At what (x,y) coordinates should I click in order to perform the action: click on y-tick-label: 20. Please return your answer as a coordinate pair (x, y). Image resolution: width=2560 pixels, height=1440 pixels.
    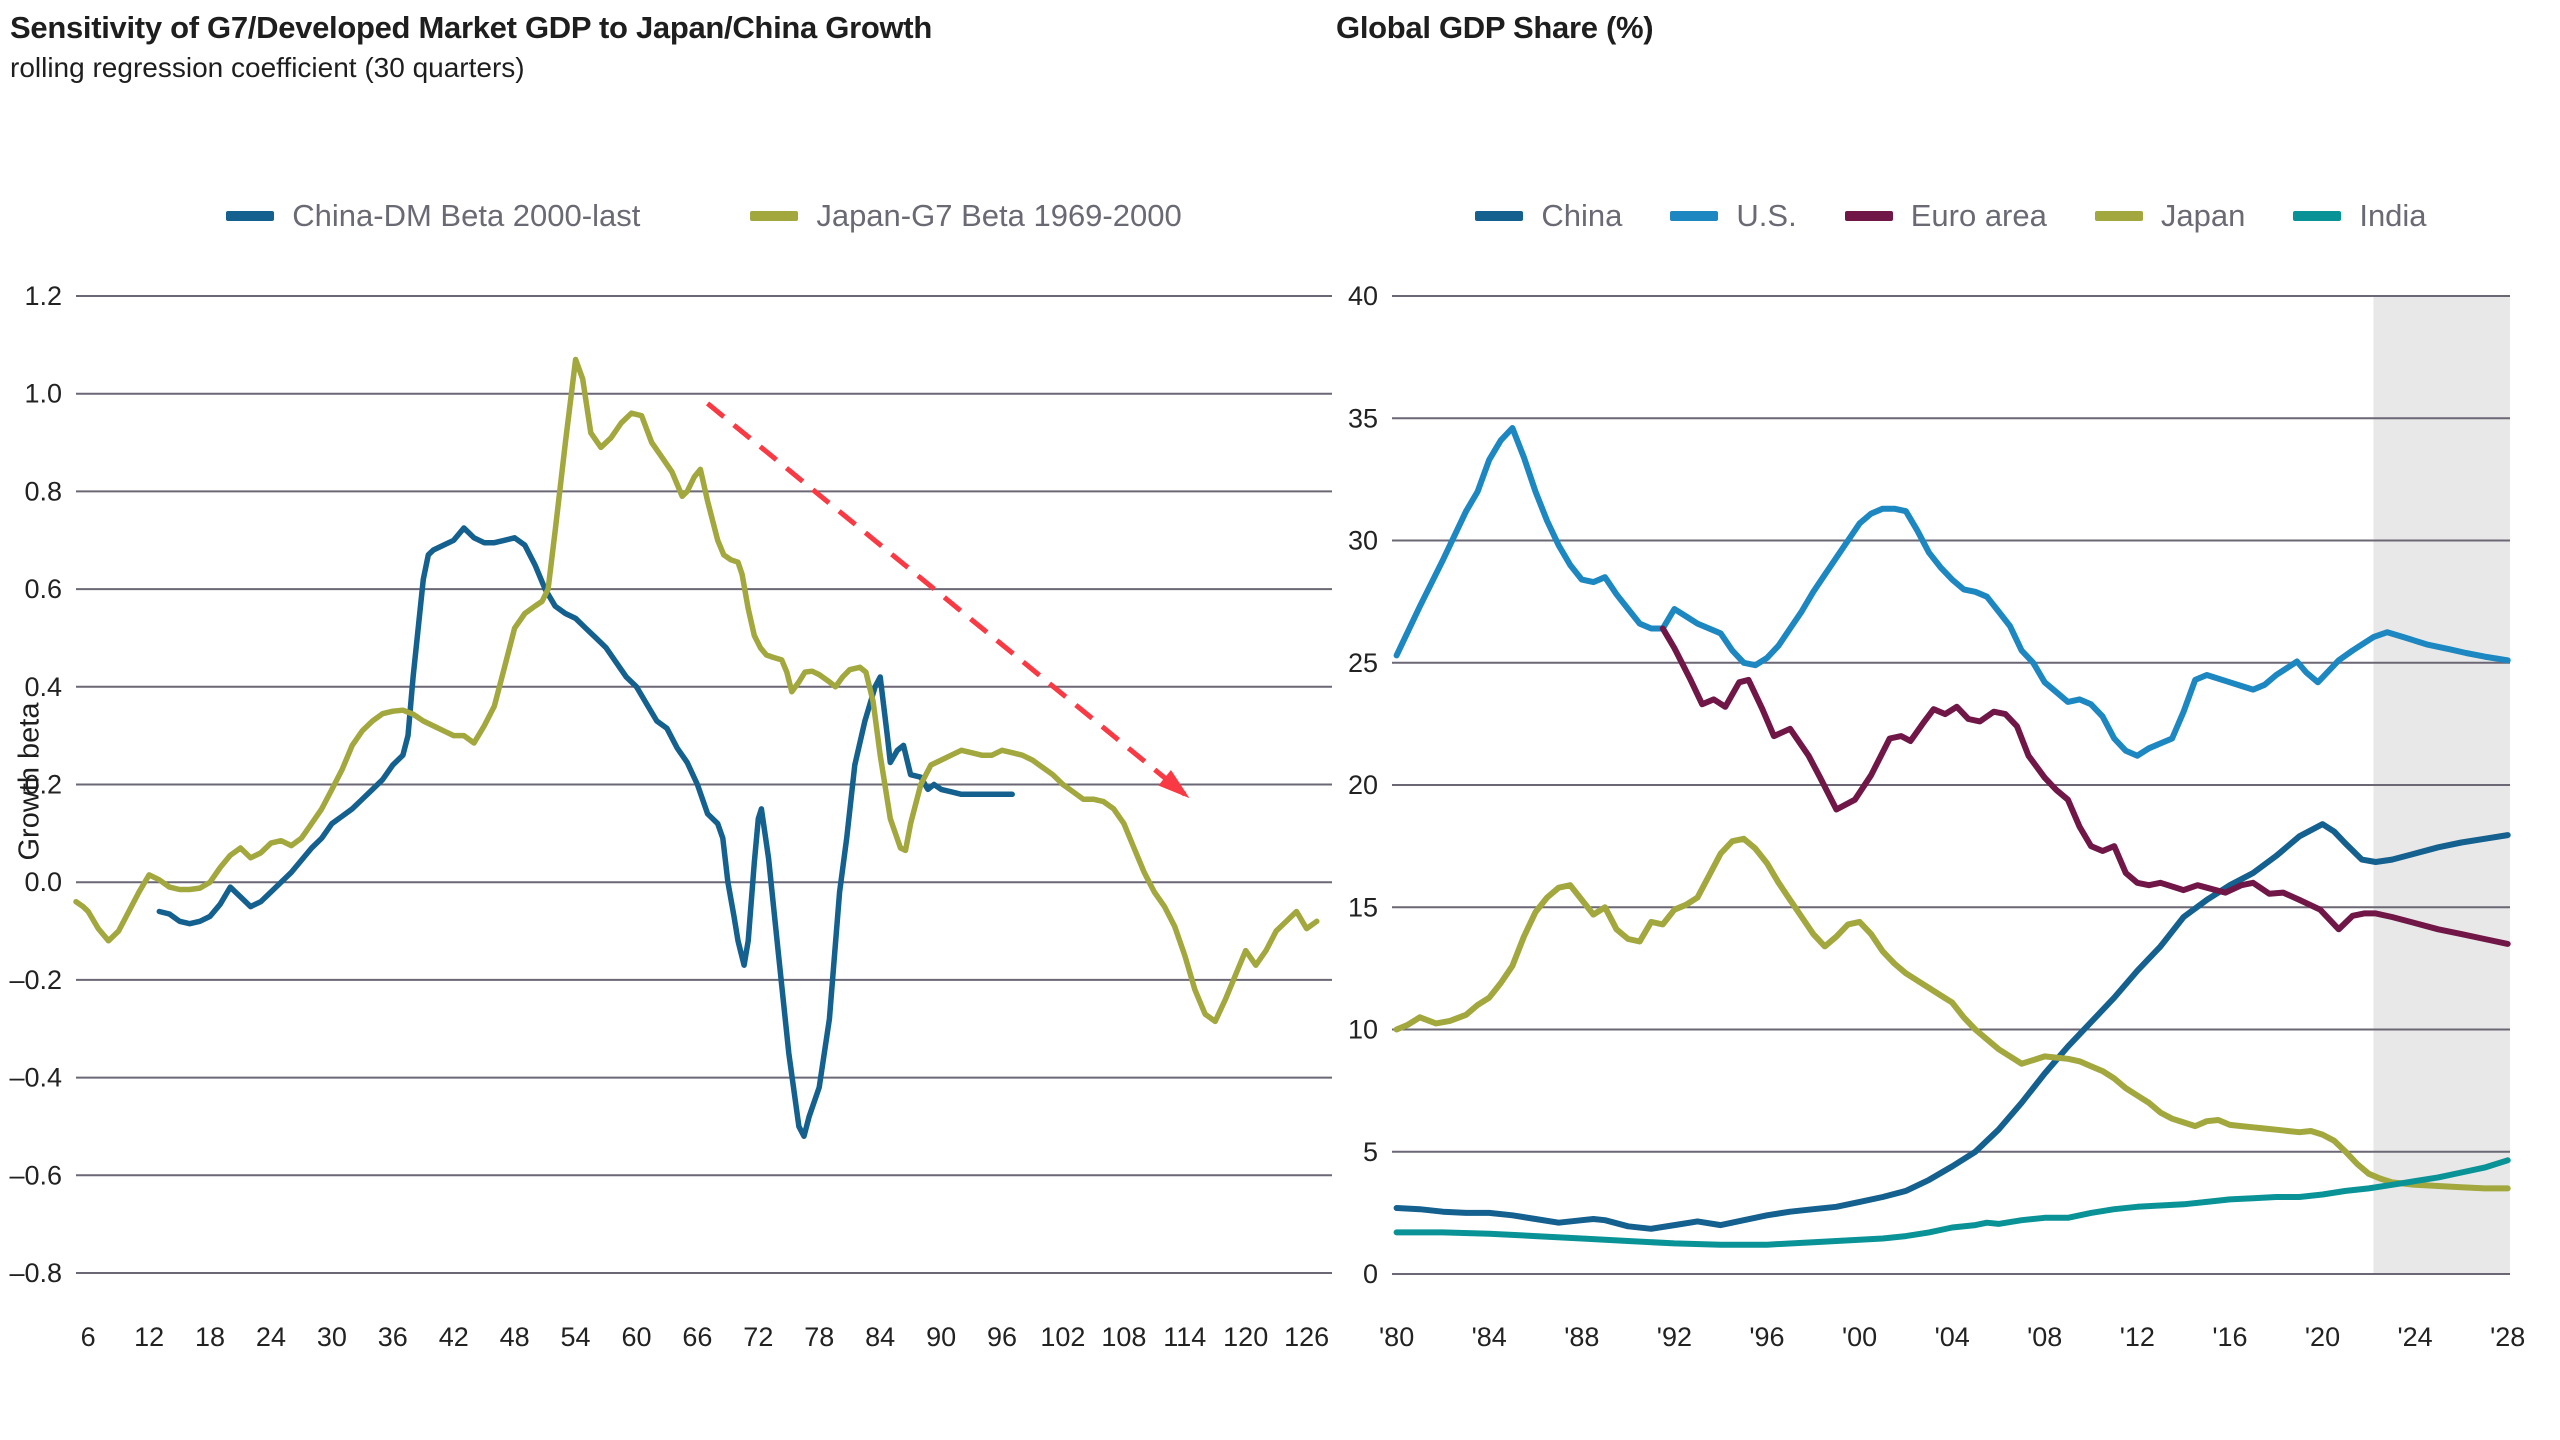
    Looking at the image, I should click on (1363, 785).